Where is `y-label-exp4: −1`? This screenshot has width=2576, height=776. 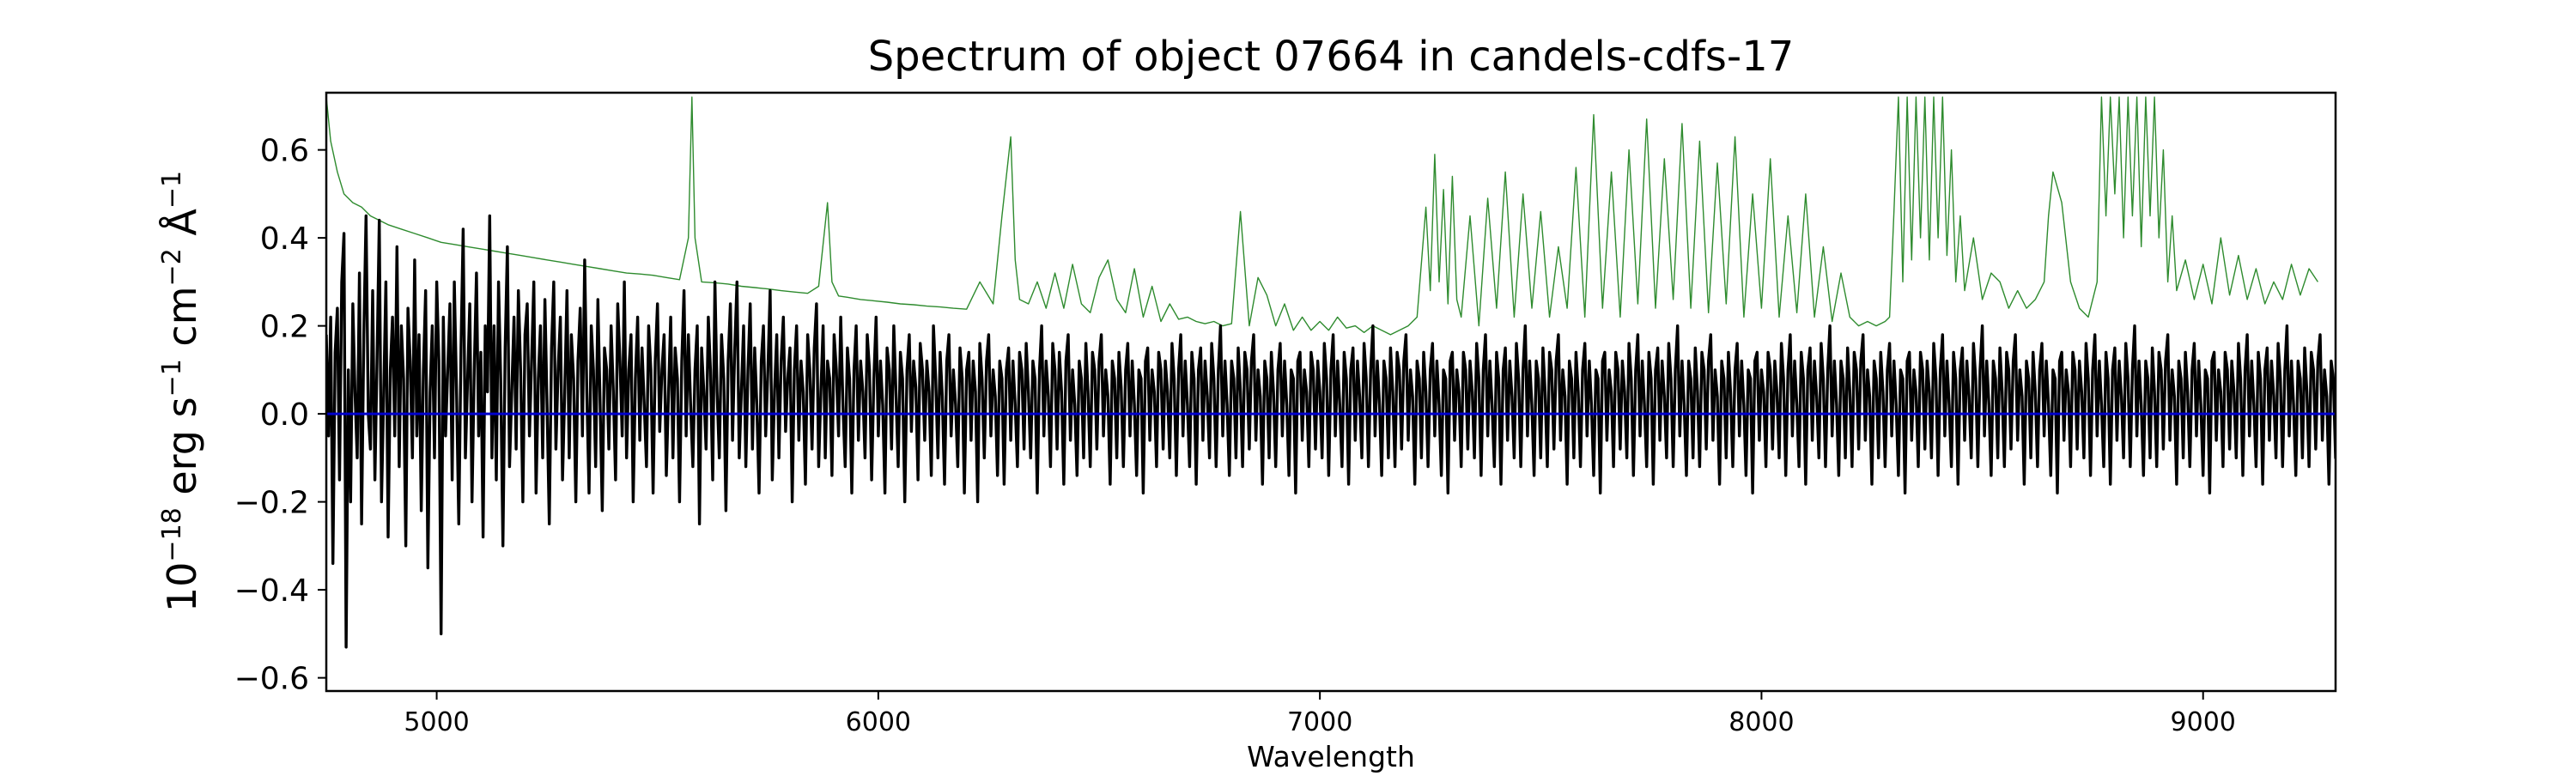
y-label-exp4: −1 is located at coordinates (172, 190).